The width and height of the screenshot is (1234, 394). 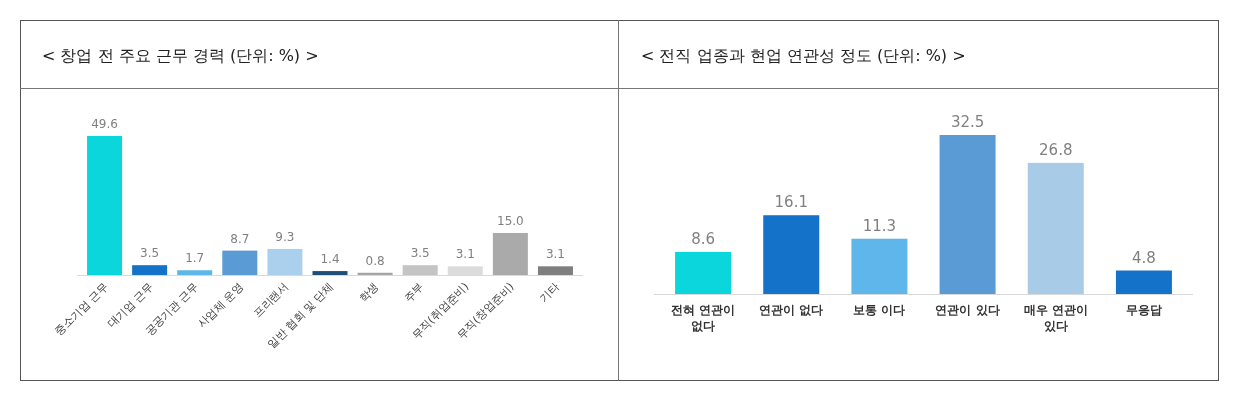 What do you see at coordinates (967, 310) in the screenshot?
I see `x-tick-label: 연관이 있다` at bounding box center [967, 310].